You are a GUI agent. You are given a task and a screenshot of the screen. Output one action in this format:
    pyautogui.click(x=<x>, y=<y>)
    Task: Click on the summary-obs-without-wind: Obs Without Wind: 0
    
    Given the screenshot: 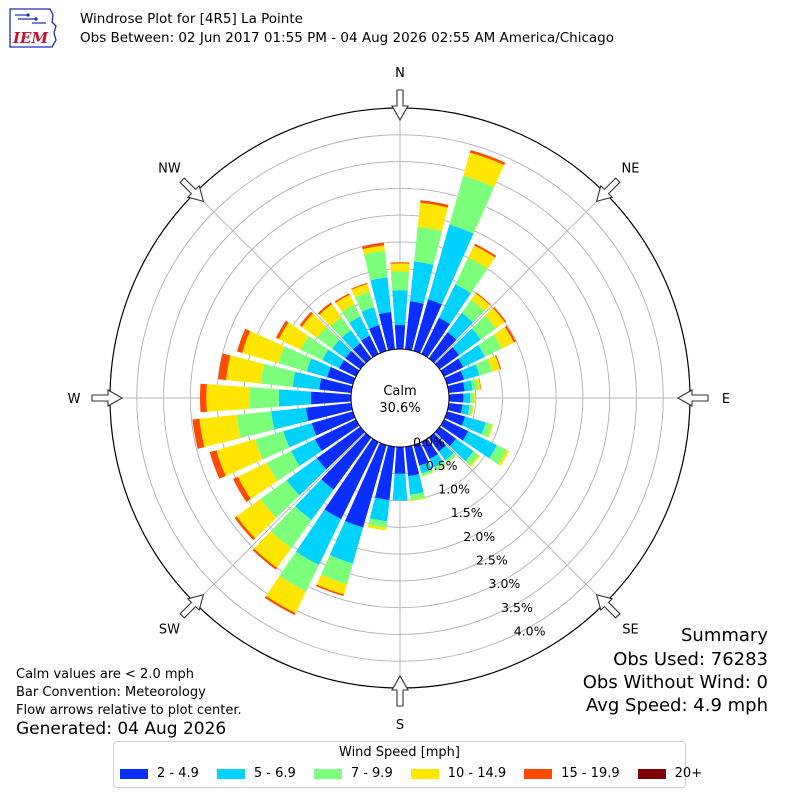 What is the action you would take?
    pyautogui.click(x=675, y=682)
    